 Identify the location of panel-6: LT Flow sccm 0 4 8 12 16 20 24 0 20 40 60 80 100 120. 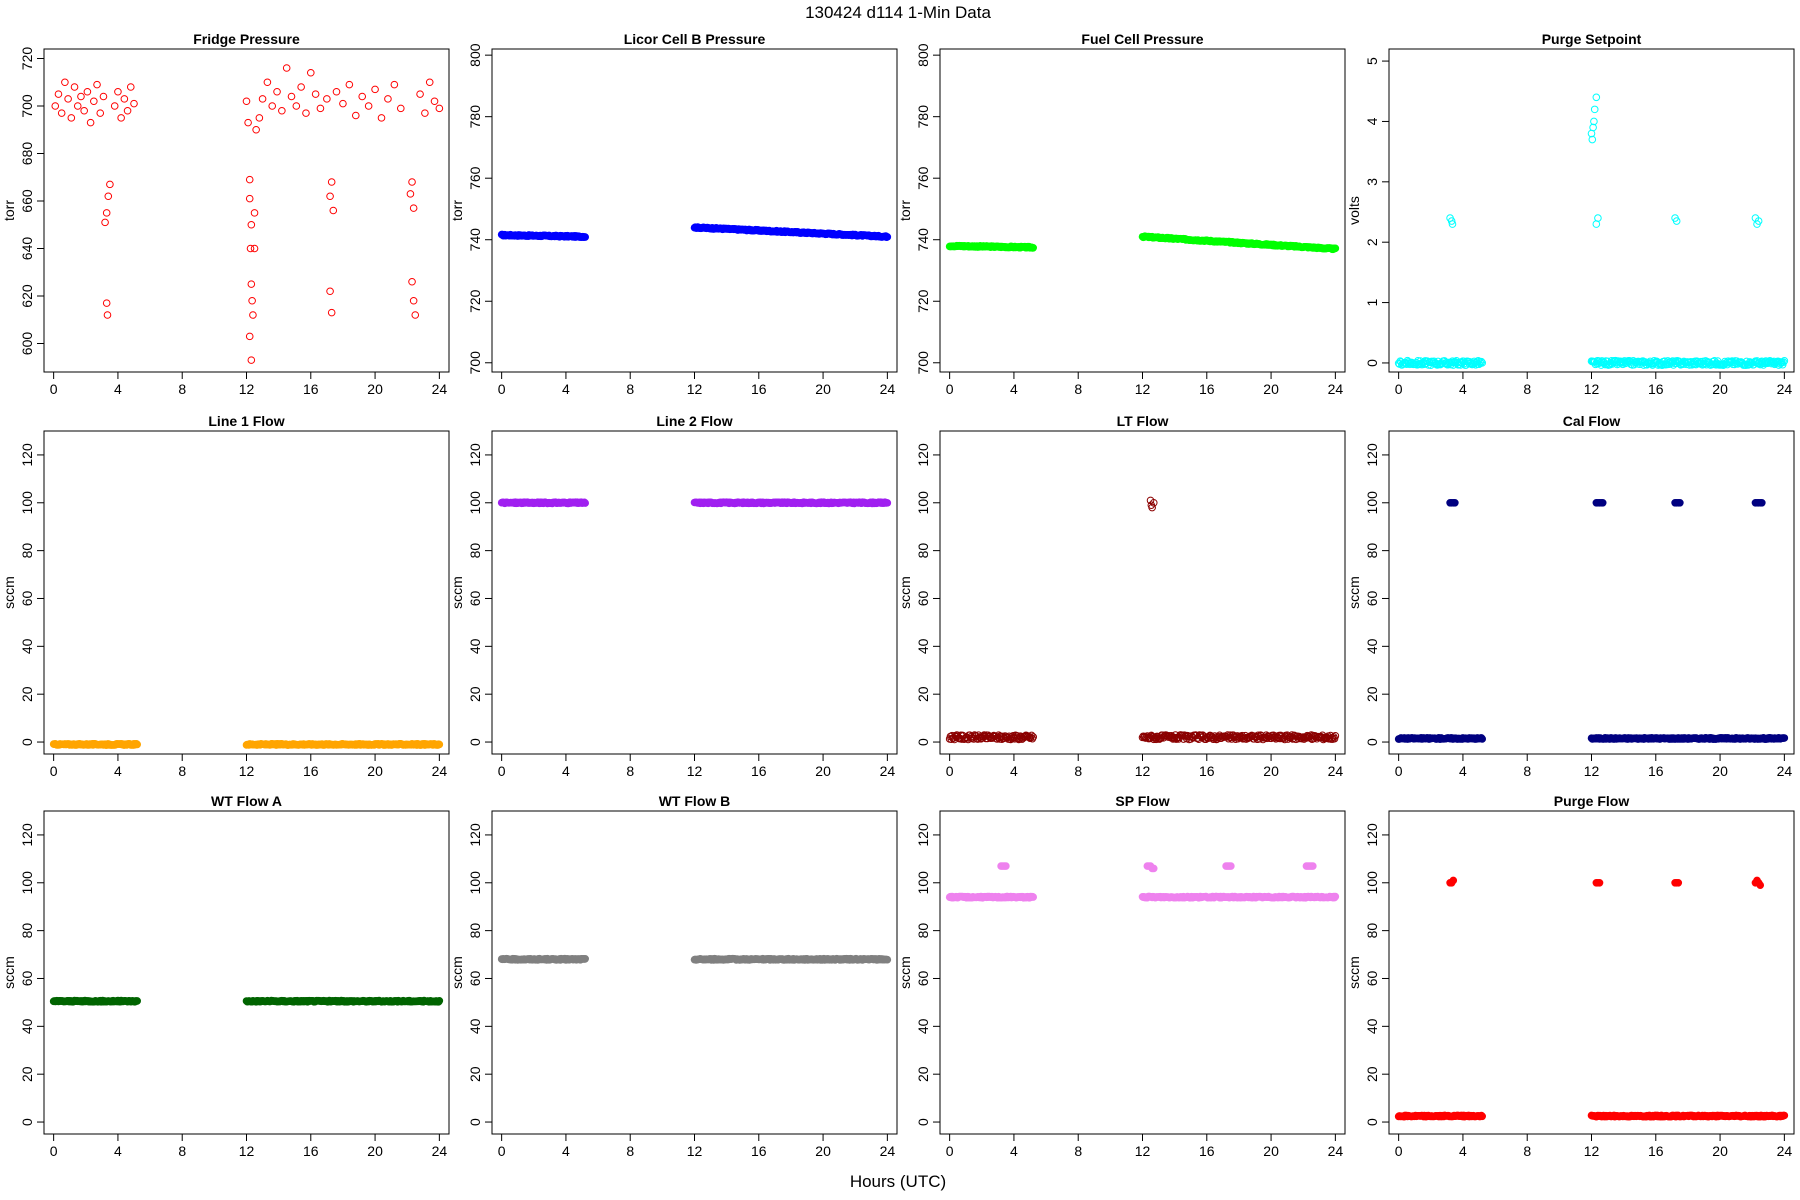
(1121, 596).